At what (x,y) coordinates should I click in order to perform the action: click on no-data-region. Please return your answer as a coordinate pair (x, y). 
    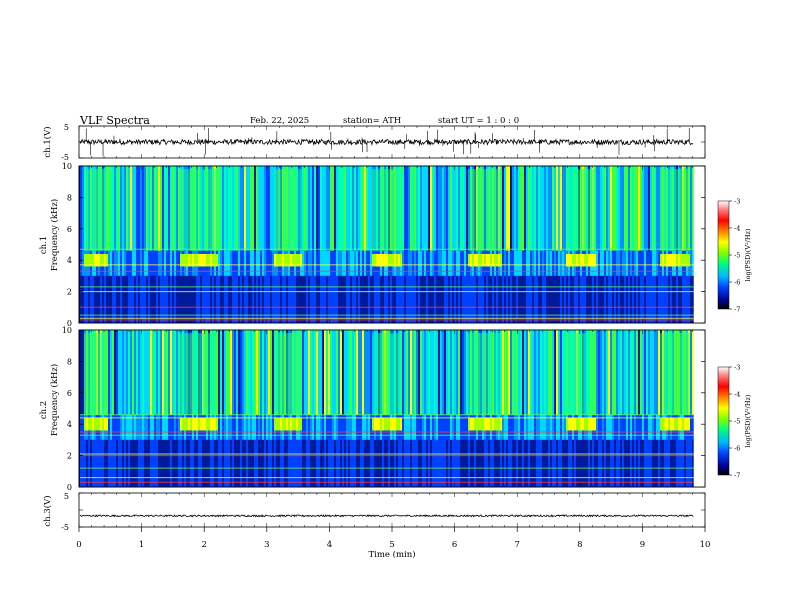
    Looking at the image, I should click on (699, 244).